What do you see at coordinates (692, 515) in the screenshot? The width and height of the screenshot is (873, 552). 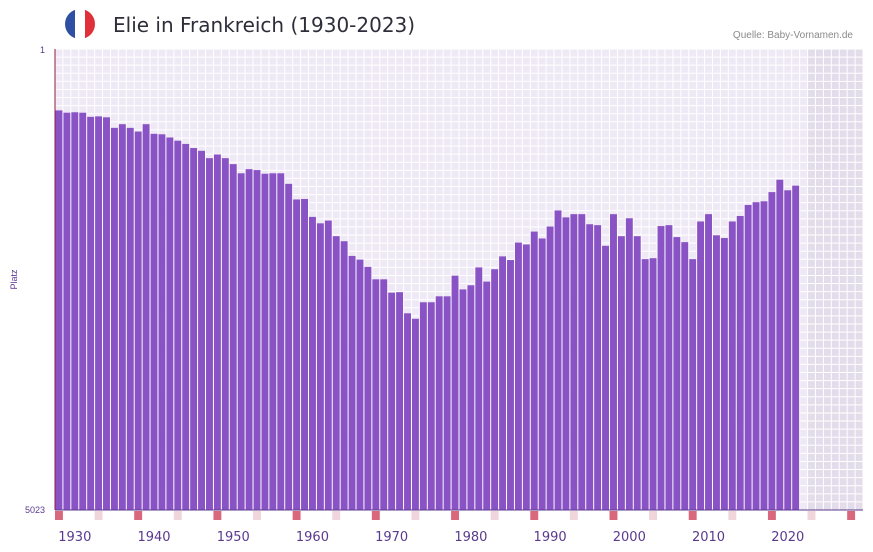 I see `decade-marker-2008` at bounding box center [692, 515].